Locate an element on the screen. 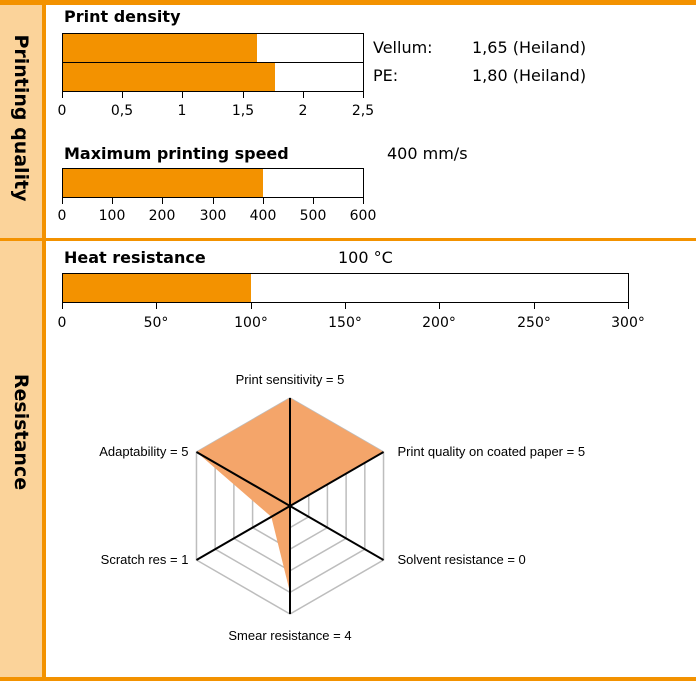  heat-resistance-tick-label: 150° is located at coordinates (345, 323).